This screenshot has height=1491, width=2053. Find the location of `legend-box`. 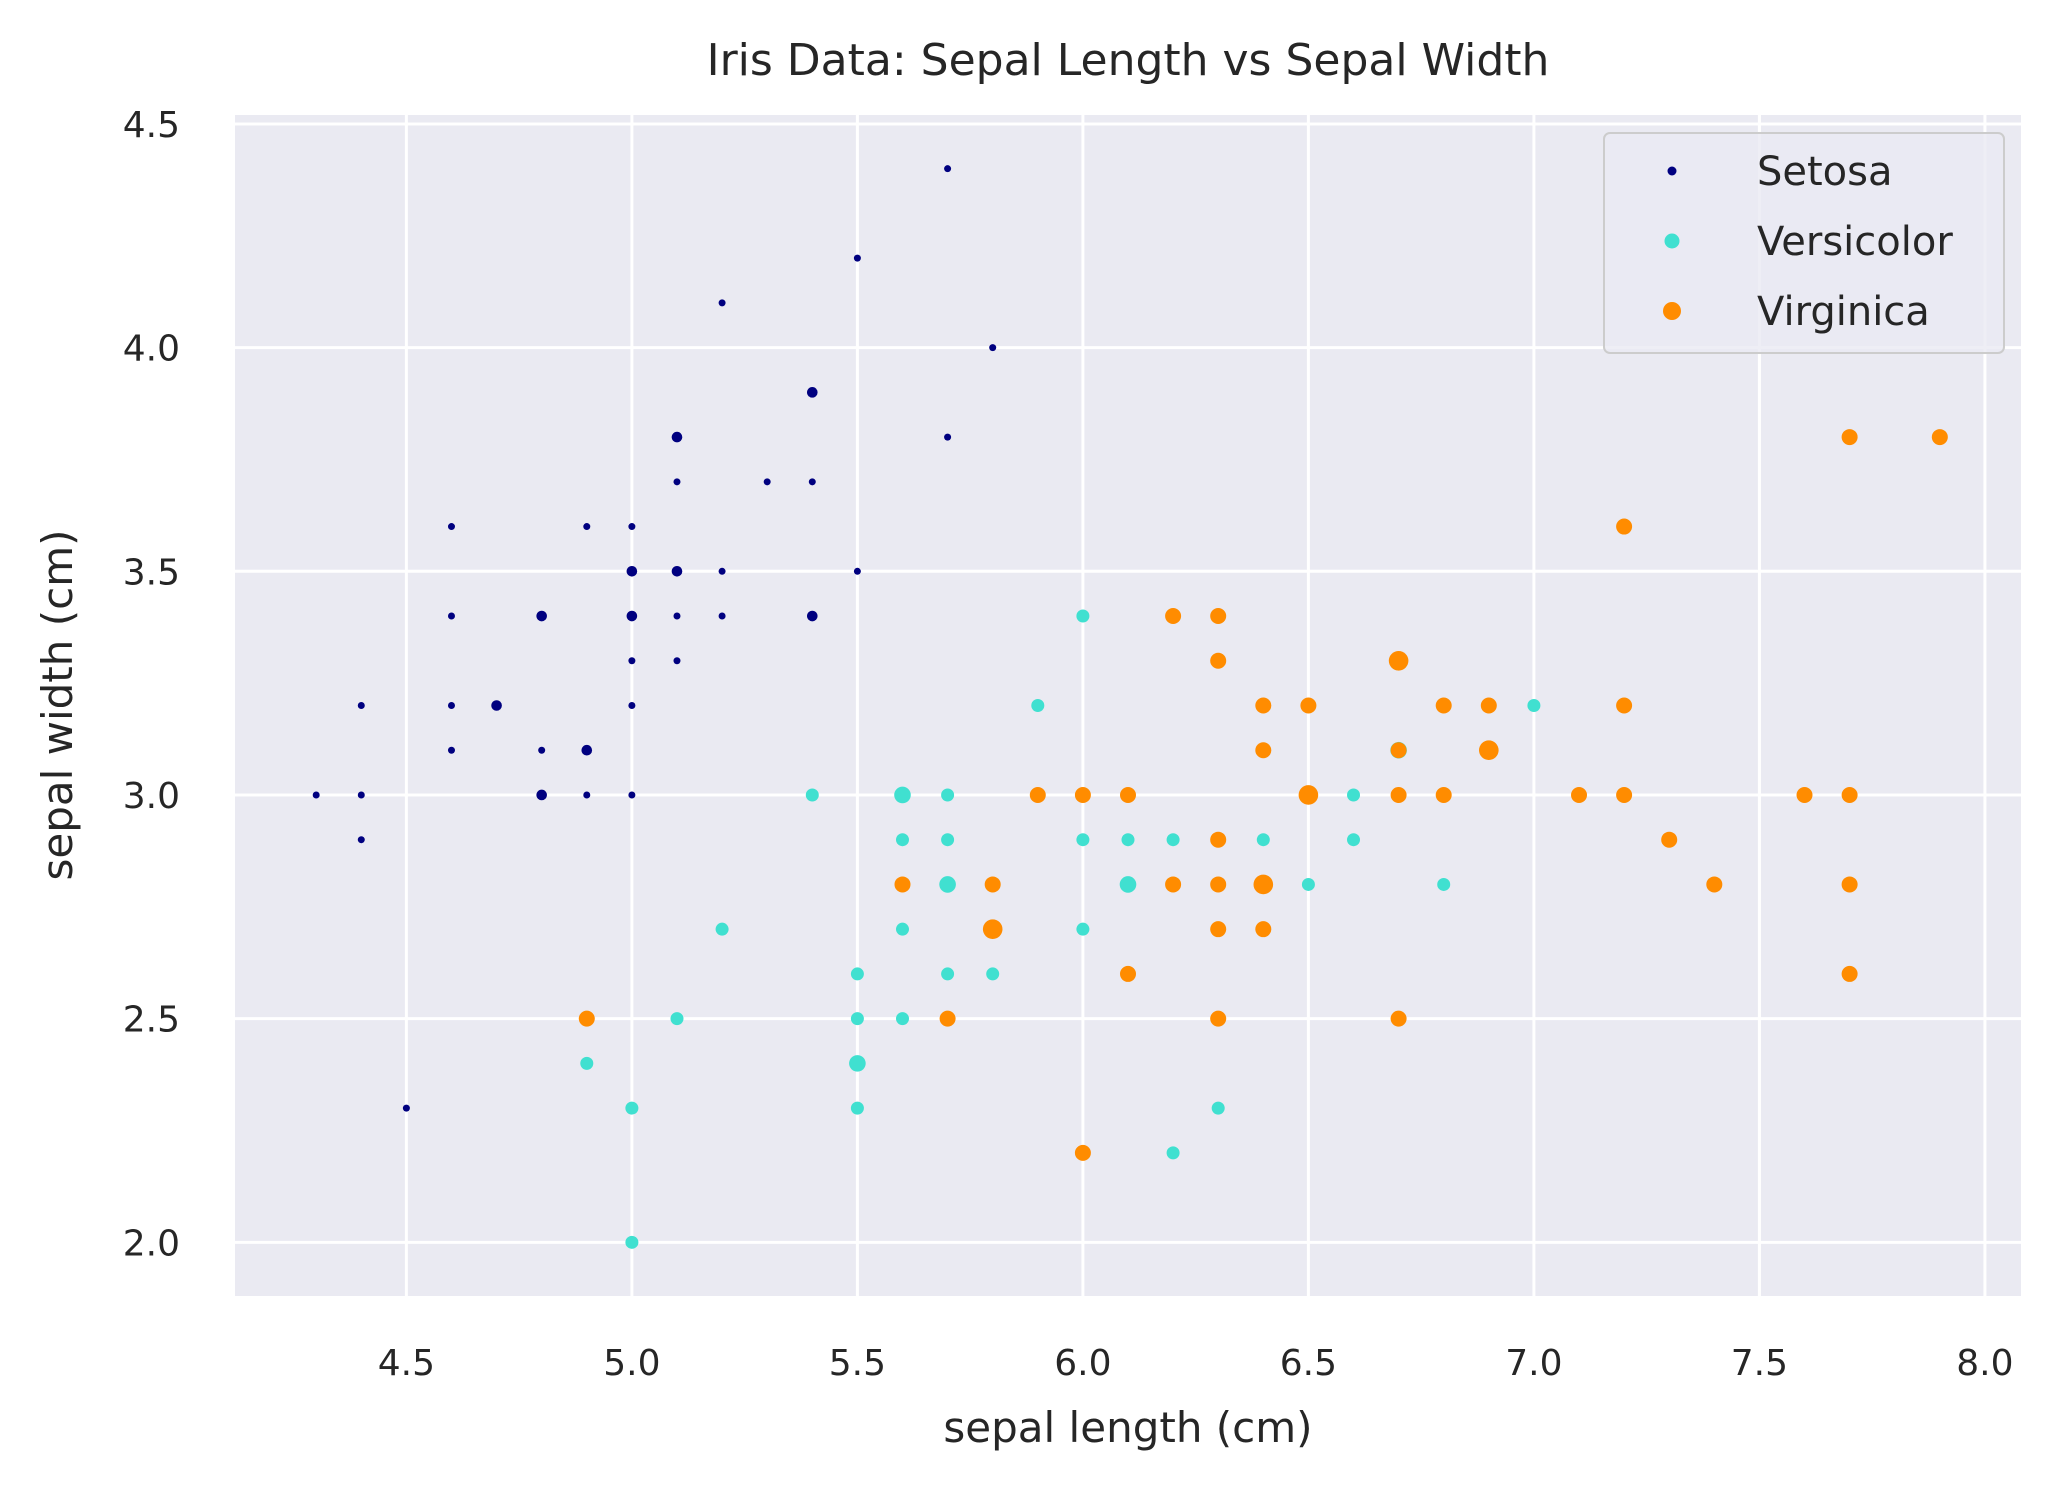

legend-box is located at coordinates (1804, 243).